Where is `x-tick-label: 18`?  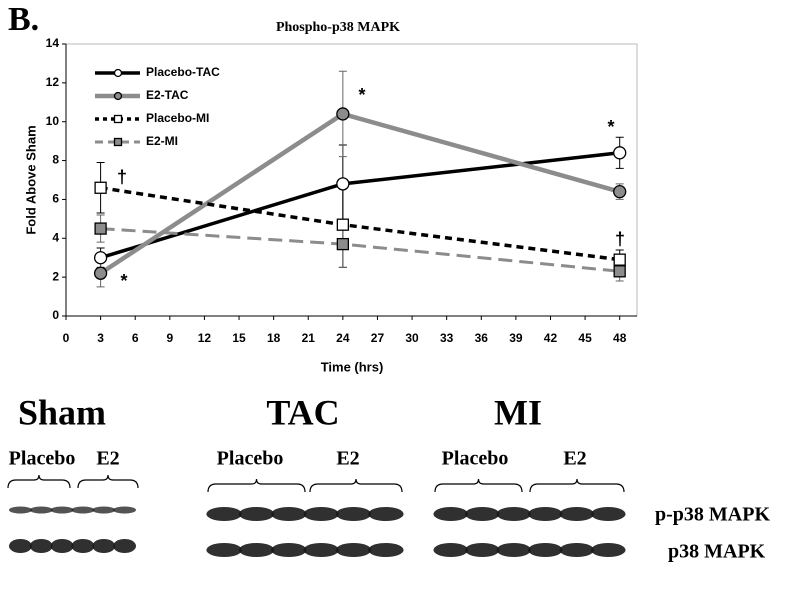
x-tick-label: 18 is located at coordinates (274, 338).